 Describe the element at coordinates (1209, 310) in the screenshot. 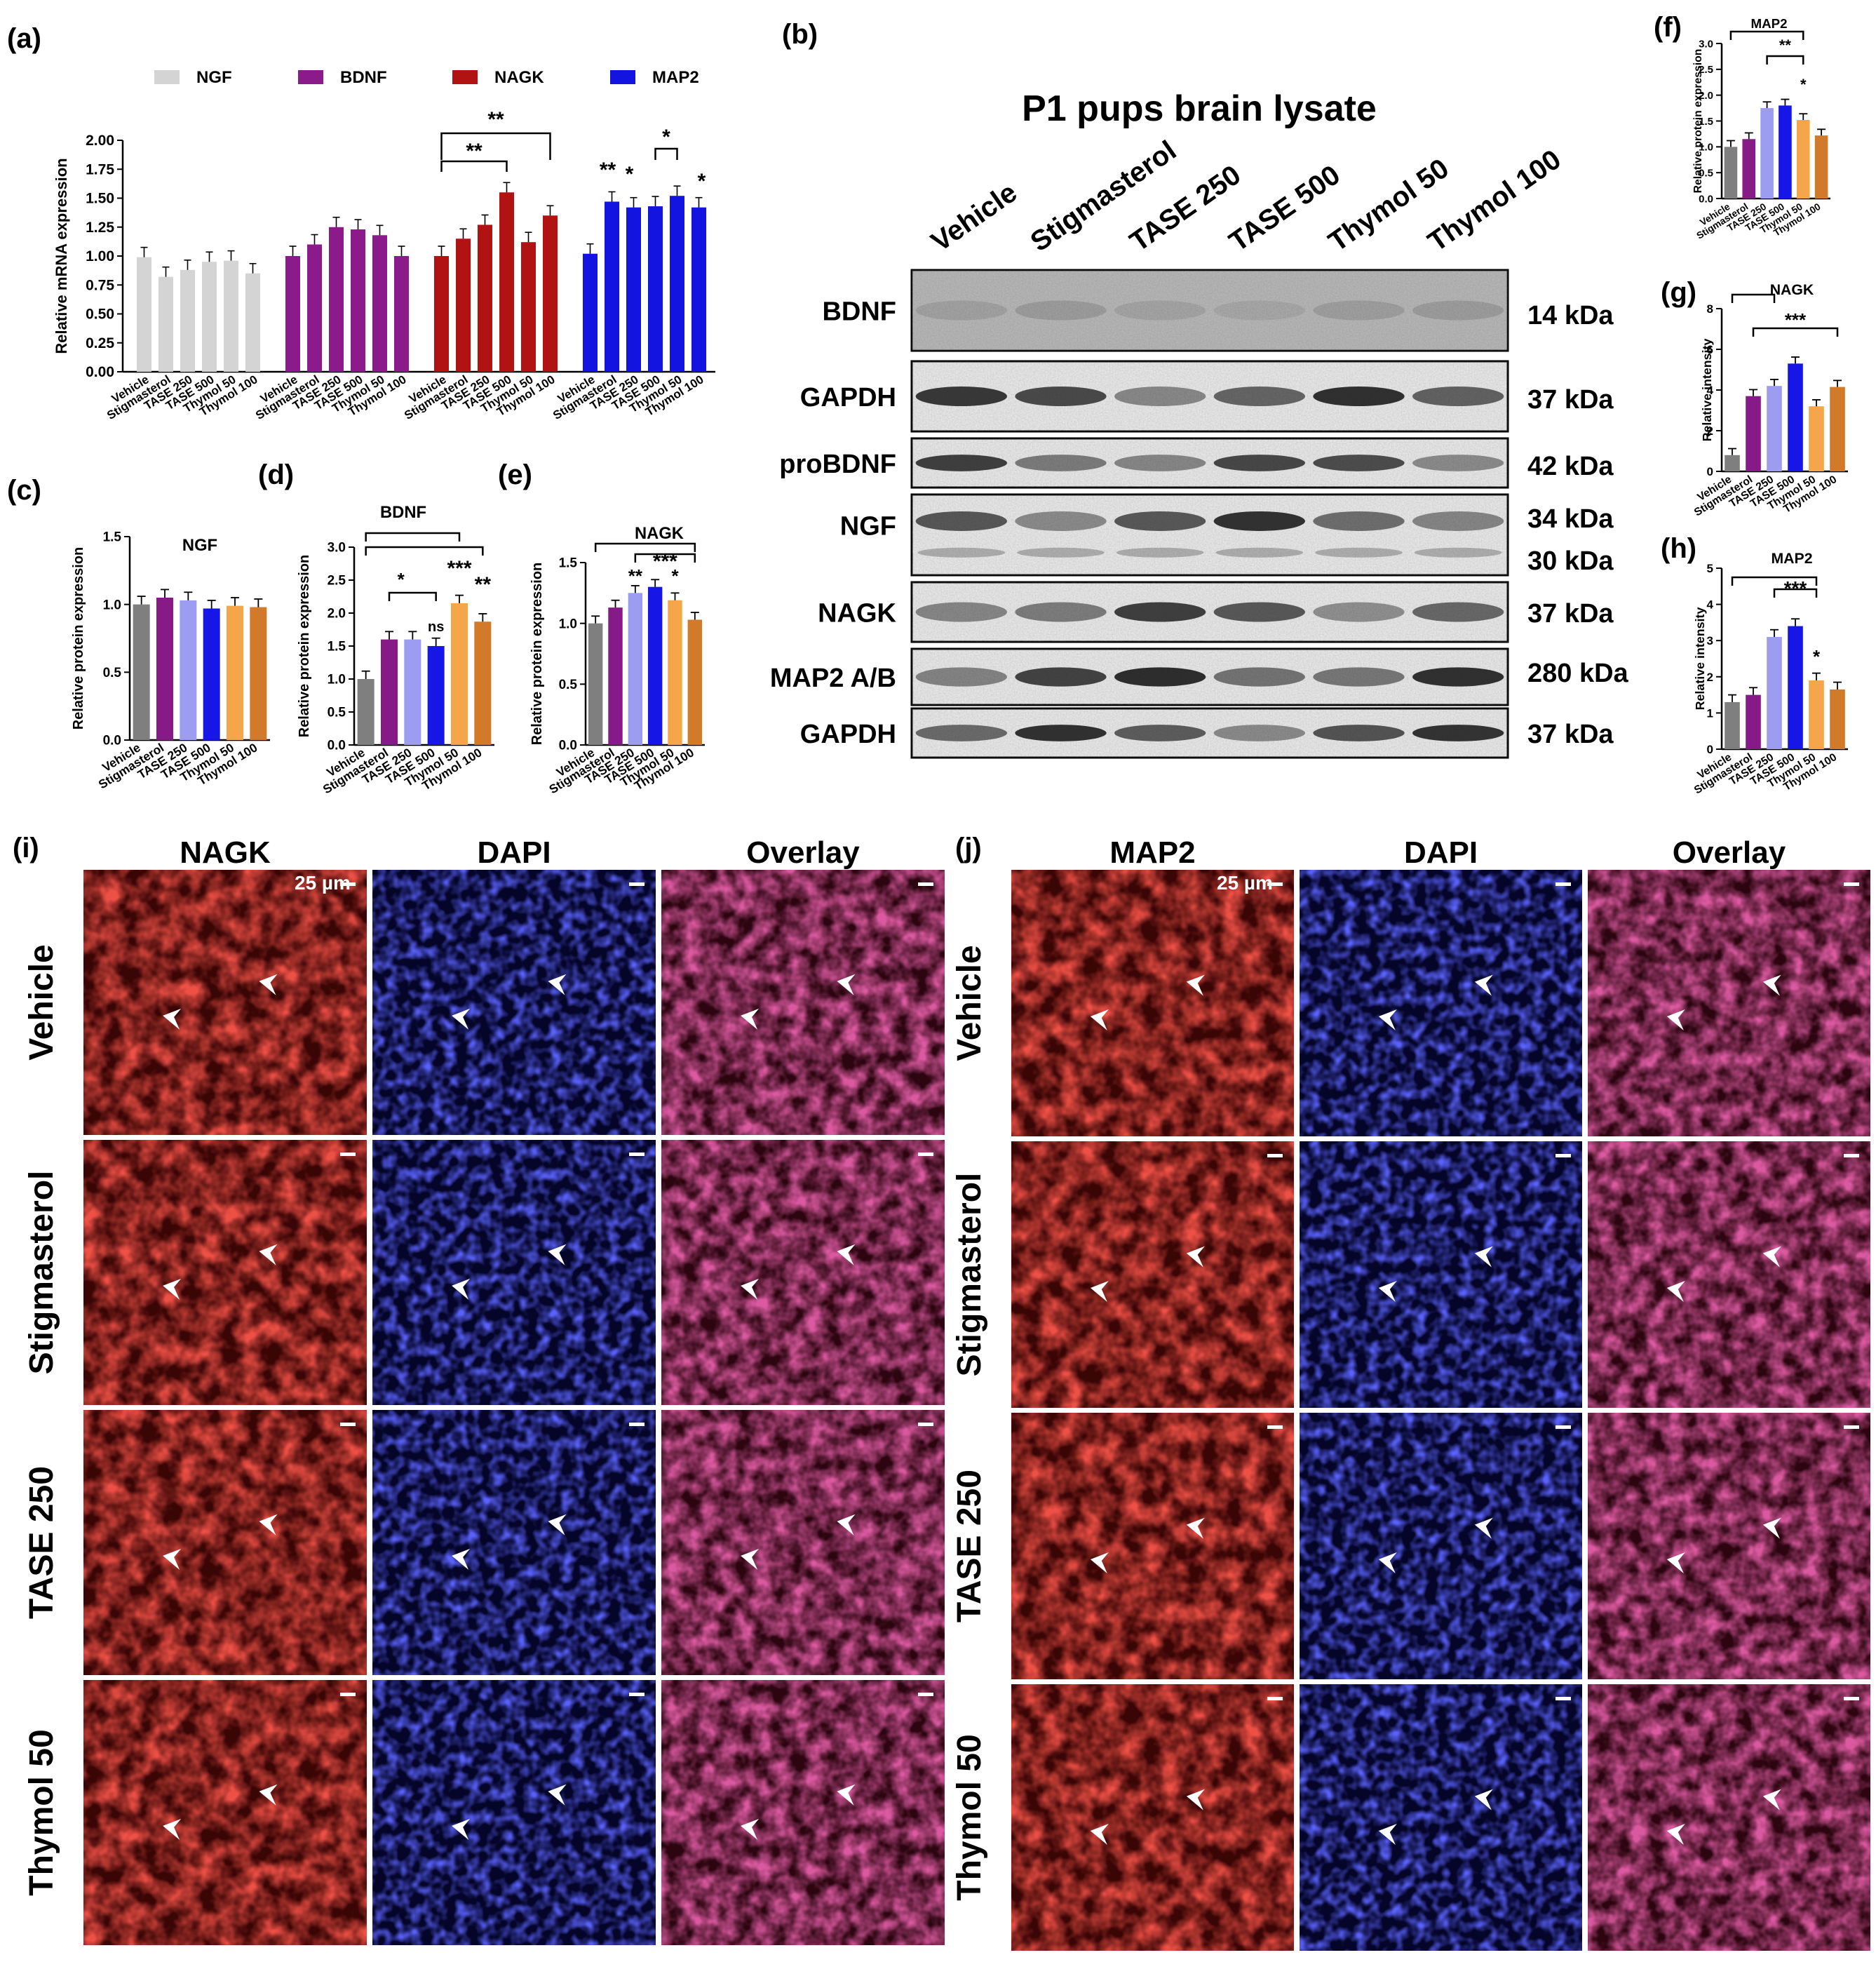

I see `blot-background` at that location.